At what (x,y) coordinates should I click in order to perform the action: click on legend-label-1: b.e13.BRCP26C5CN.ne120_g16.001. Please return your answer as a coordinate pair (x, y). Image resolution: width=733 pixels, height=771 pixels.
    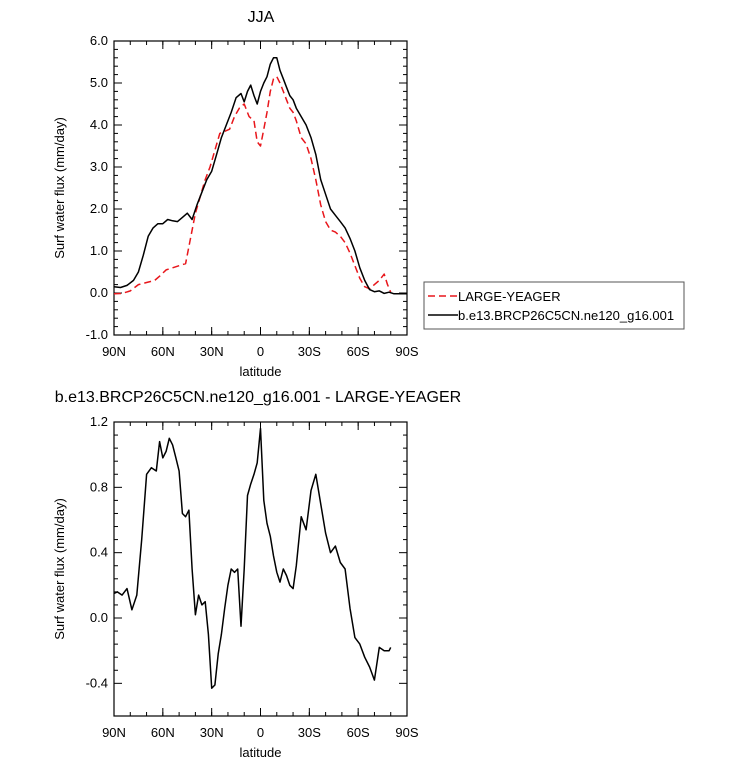
    Looking at the image, I should click on (566, 315).